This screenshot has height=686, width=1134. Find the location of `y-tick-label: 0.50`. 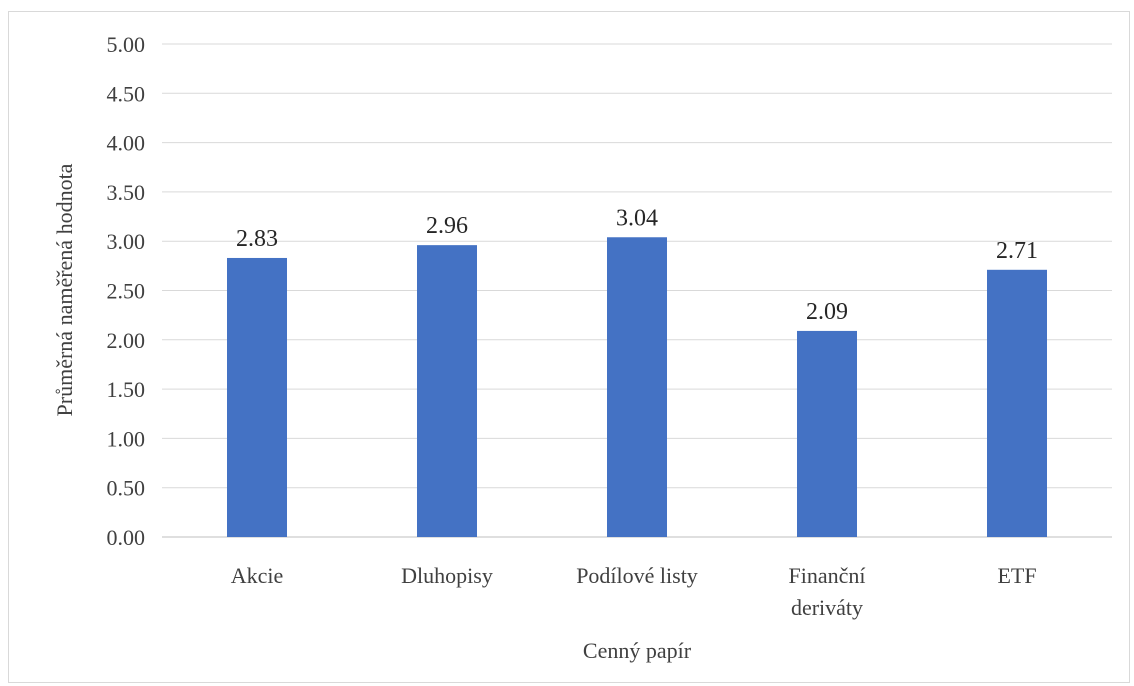

y-tick-label: 0.50 is located at coordinates (126, 488).